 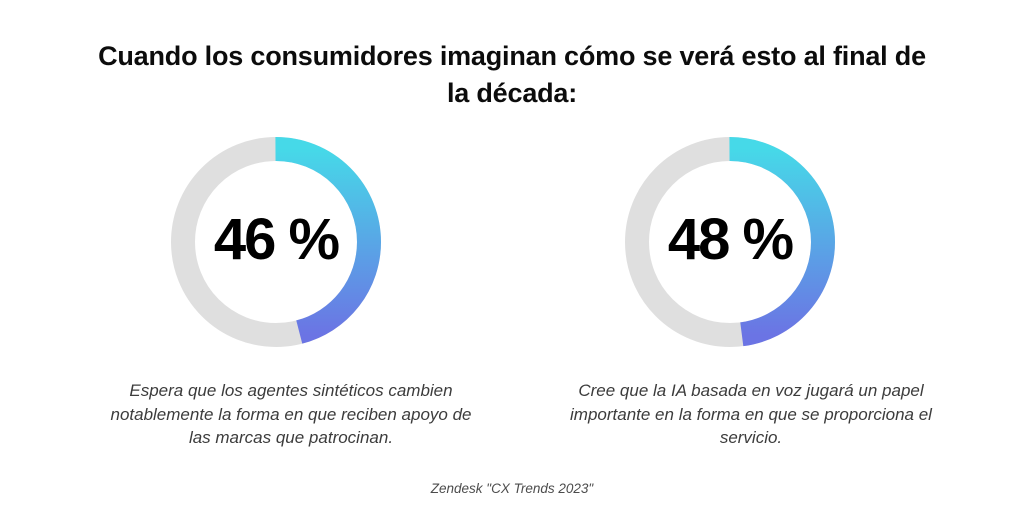 What do you see at coordinates (730, 239) in the screenshot?
I see `percent-value-right: 48 %` at bounding box center [730, 239].